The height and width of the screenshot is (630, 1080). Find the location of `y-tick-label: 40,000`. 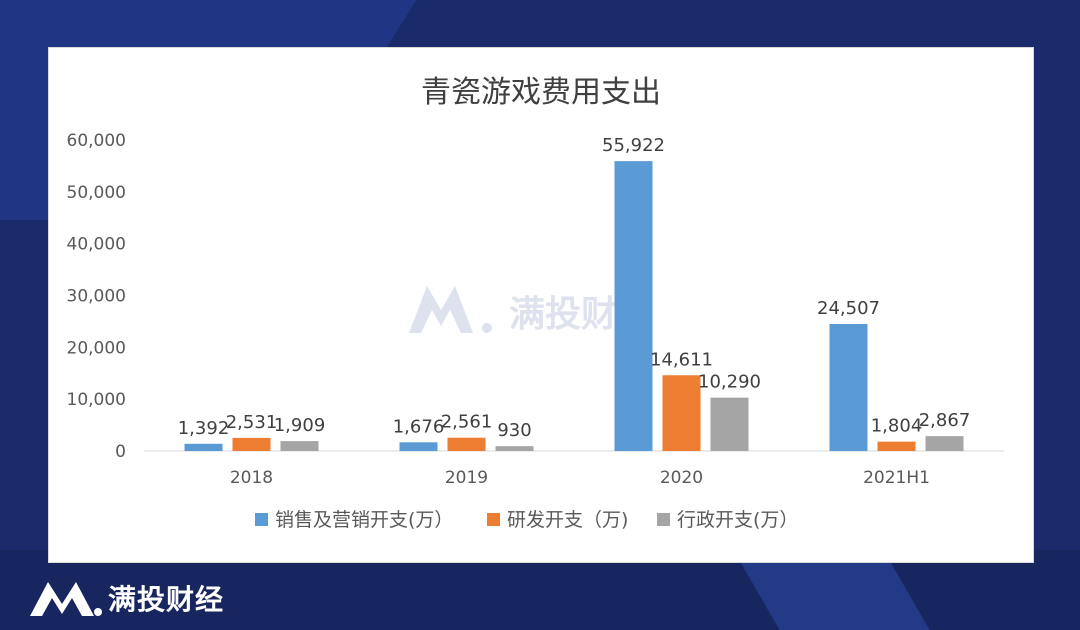

y-tick-label: 40,000 is located at coordinates (96, 245).